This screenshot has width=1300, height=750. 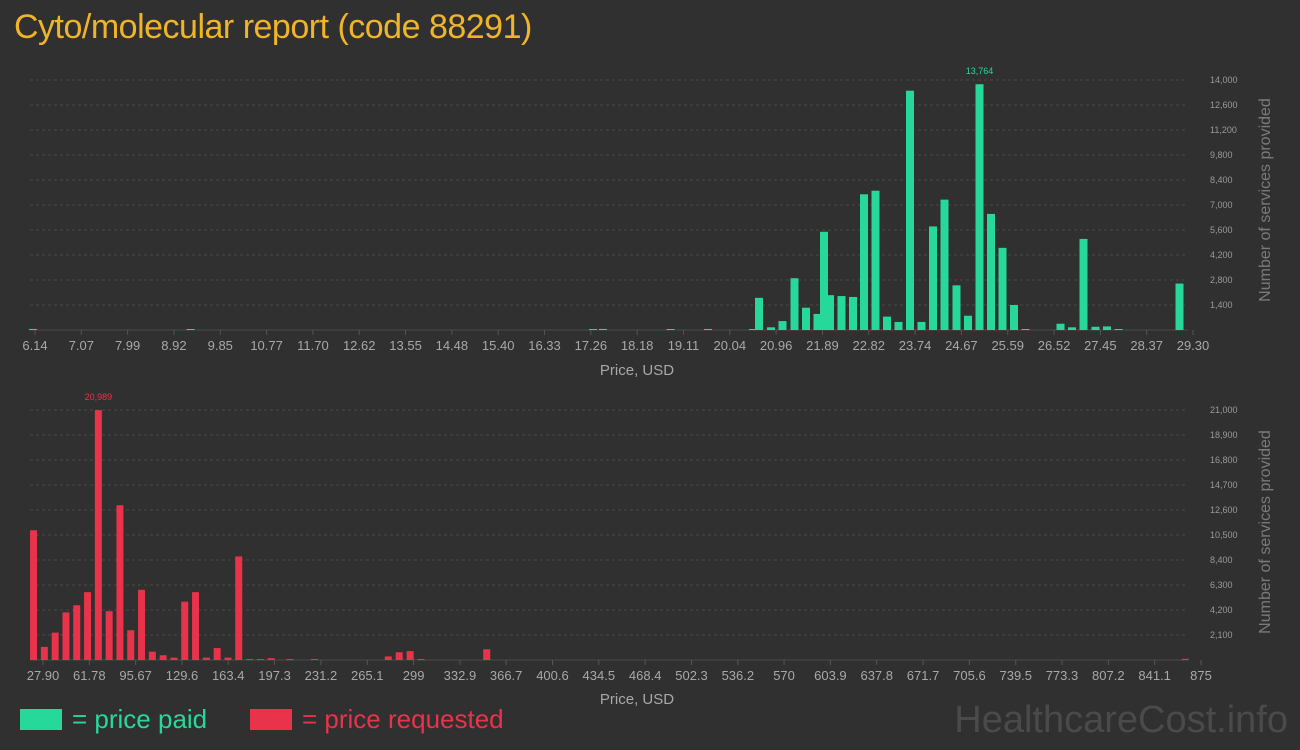 What do you see at coordinates (113, 719) in the screenshot?
I see `legend-price-paid: = price paid` at bounding box center [113, 719].